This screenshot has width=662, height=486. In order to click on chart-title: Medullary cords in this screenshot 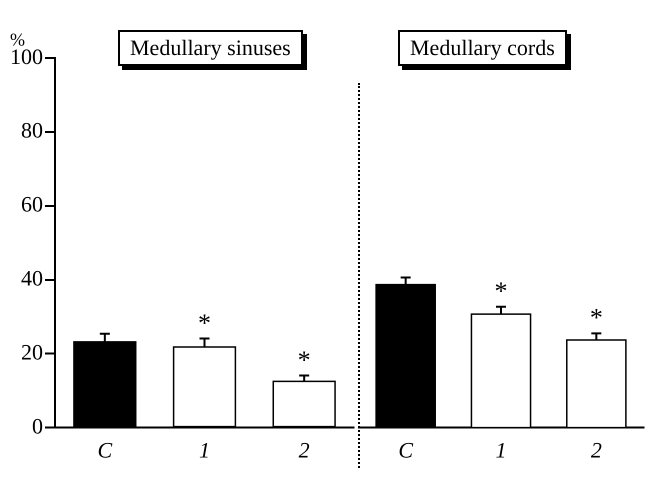, I will do `click(482, 48)`.